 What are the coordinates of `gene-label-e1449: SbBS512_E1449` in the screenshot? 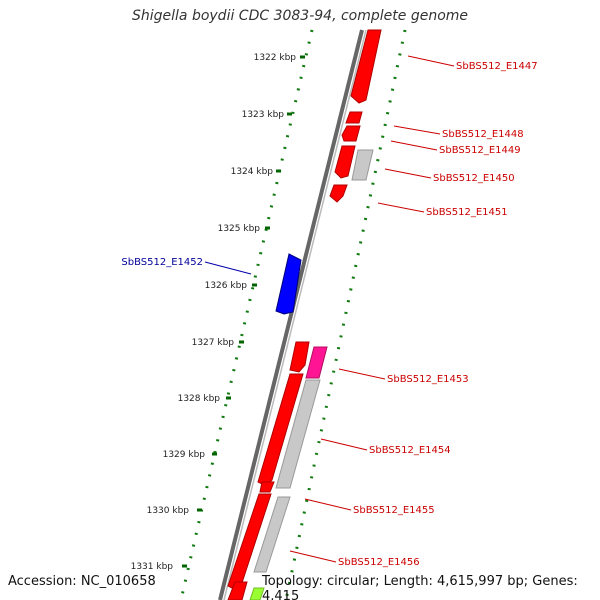 It's located at (480, 150).